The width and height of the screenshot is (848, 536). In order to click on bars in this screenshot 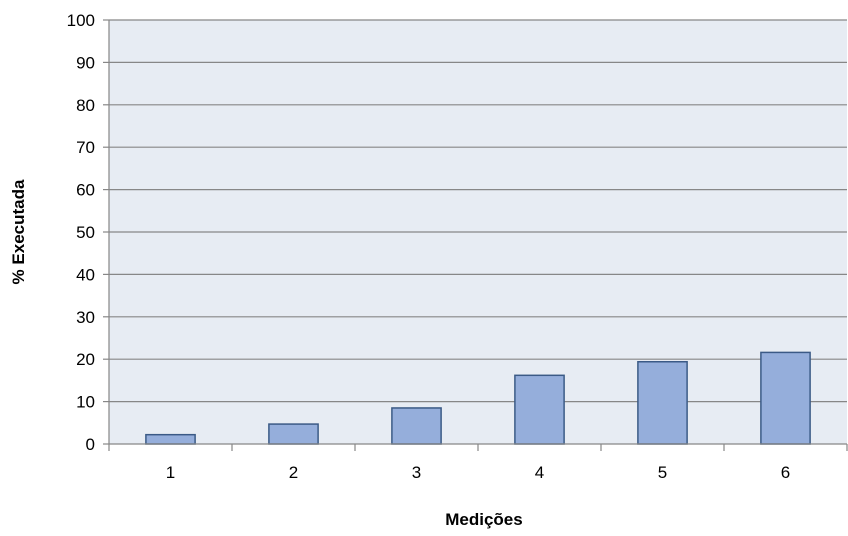, I will do `click(478, 398)`.